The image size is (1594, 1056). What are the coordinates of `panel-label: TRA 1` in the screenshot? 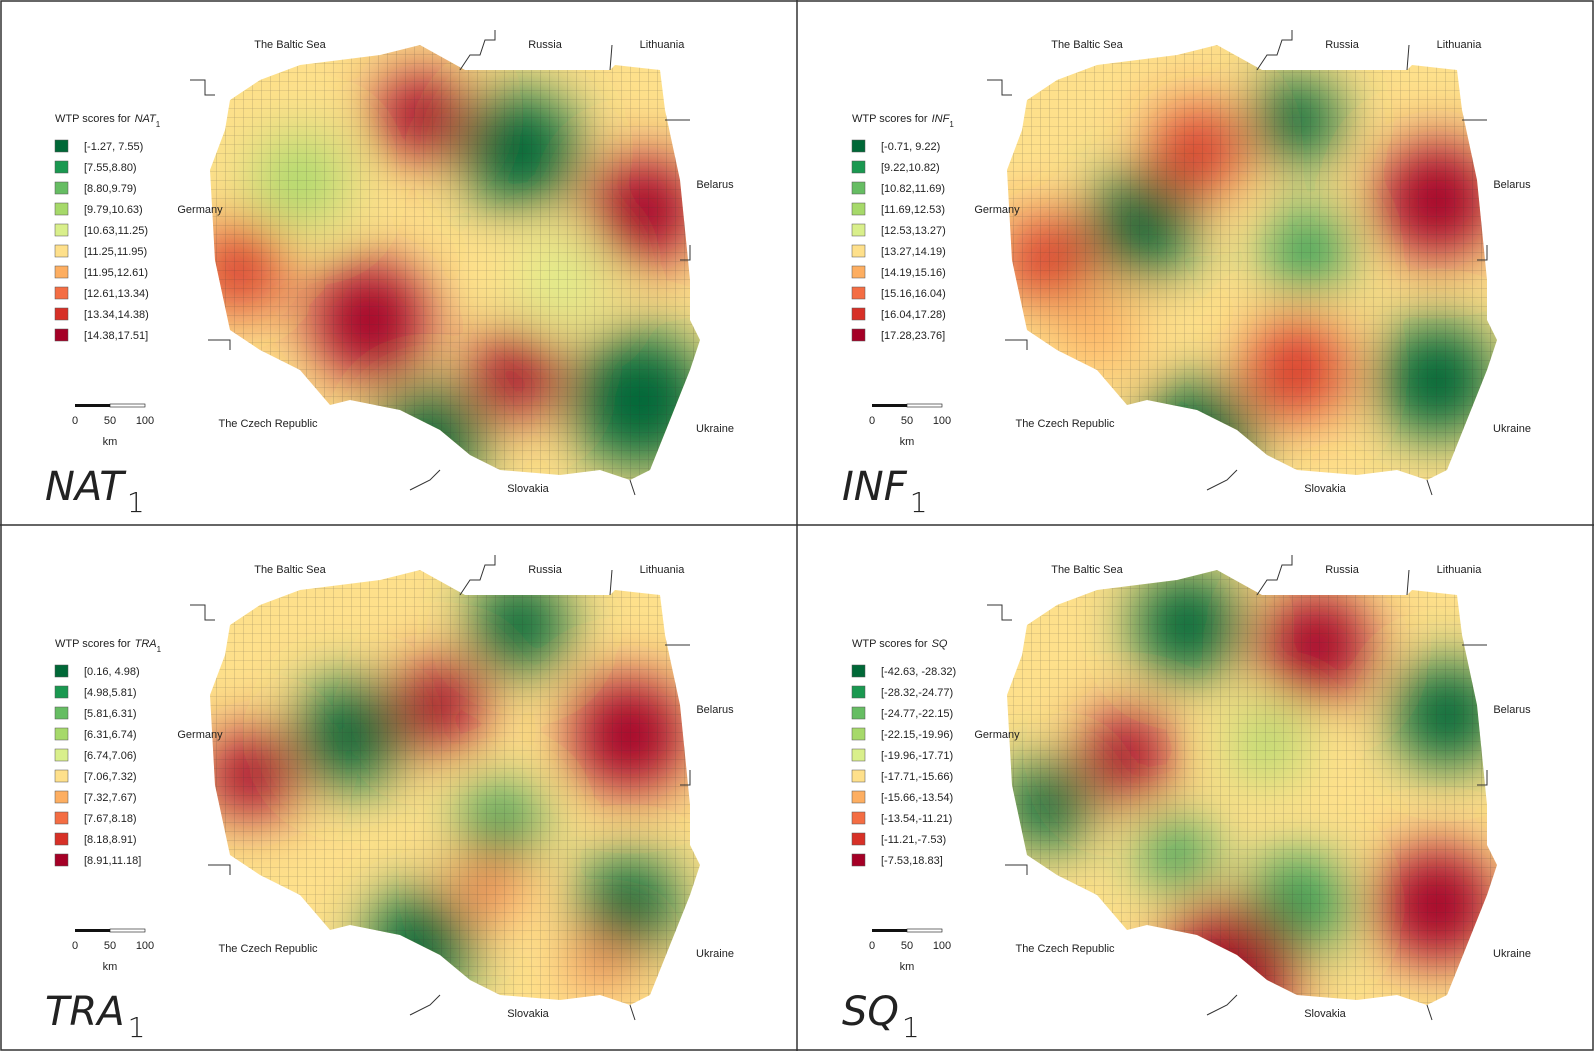 It's located at (95, 1016).